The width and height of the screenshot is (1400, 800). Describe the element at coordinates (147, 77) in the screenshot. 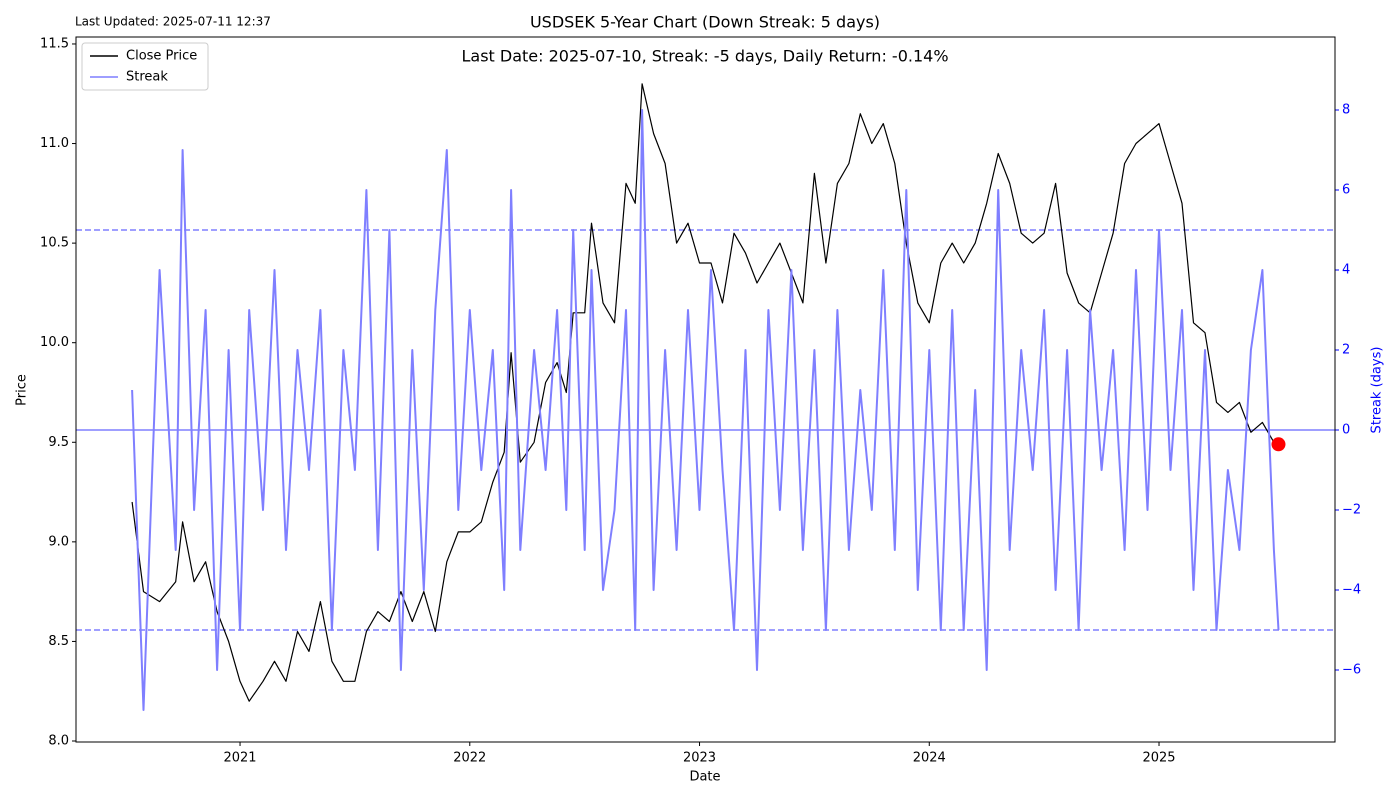

I see `legend-label: Streak` at that location.